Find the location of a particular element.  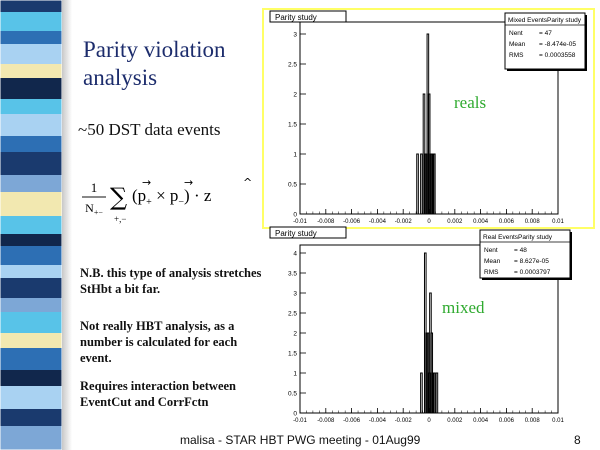

stats-value: = 48 is located at coordinates (520, 250).